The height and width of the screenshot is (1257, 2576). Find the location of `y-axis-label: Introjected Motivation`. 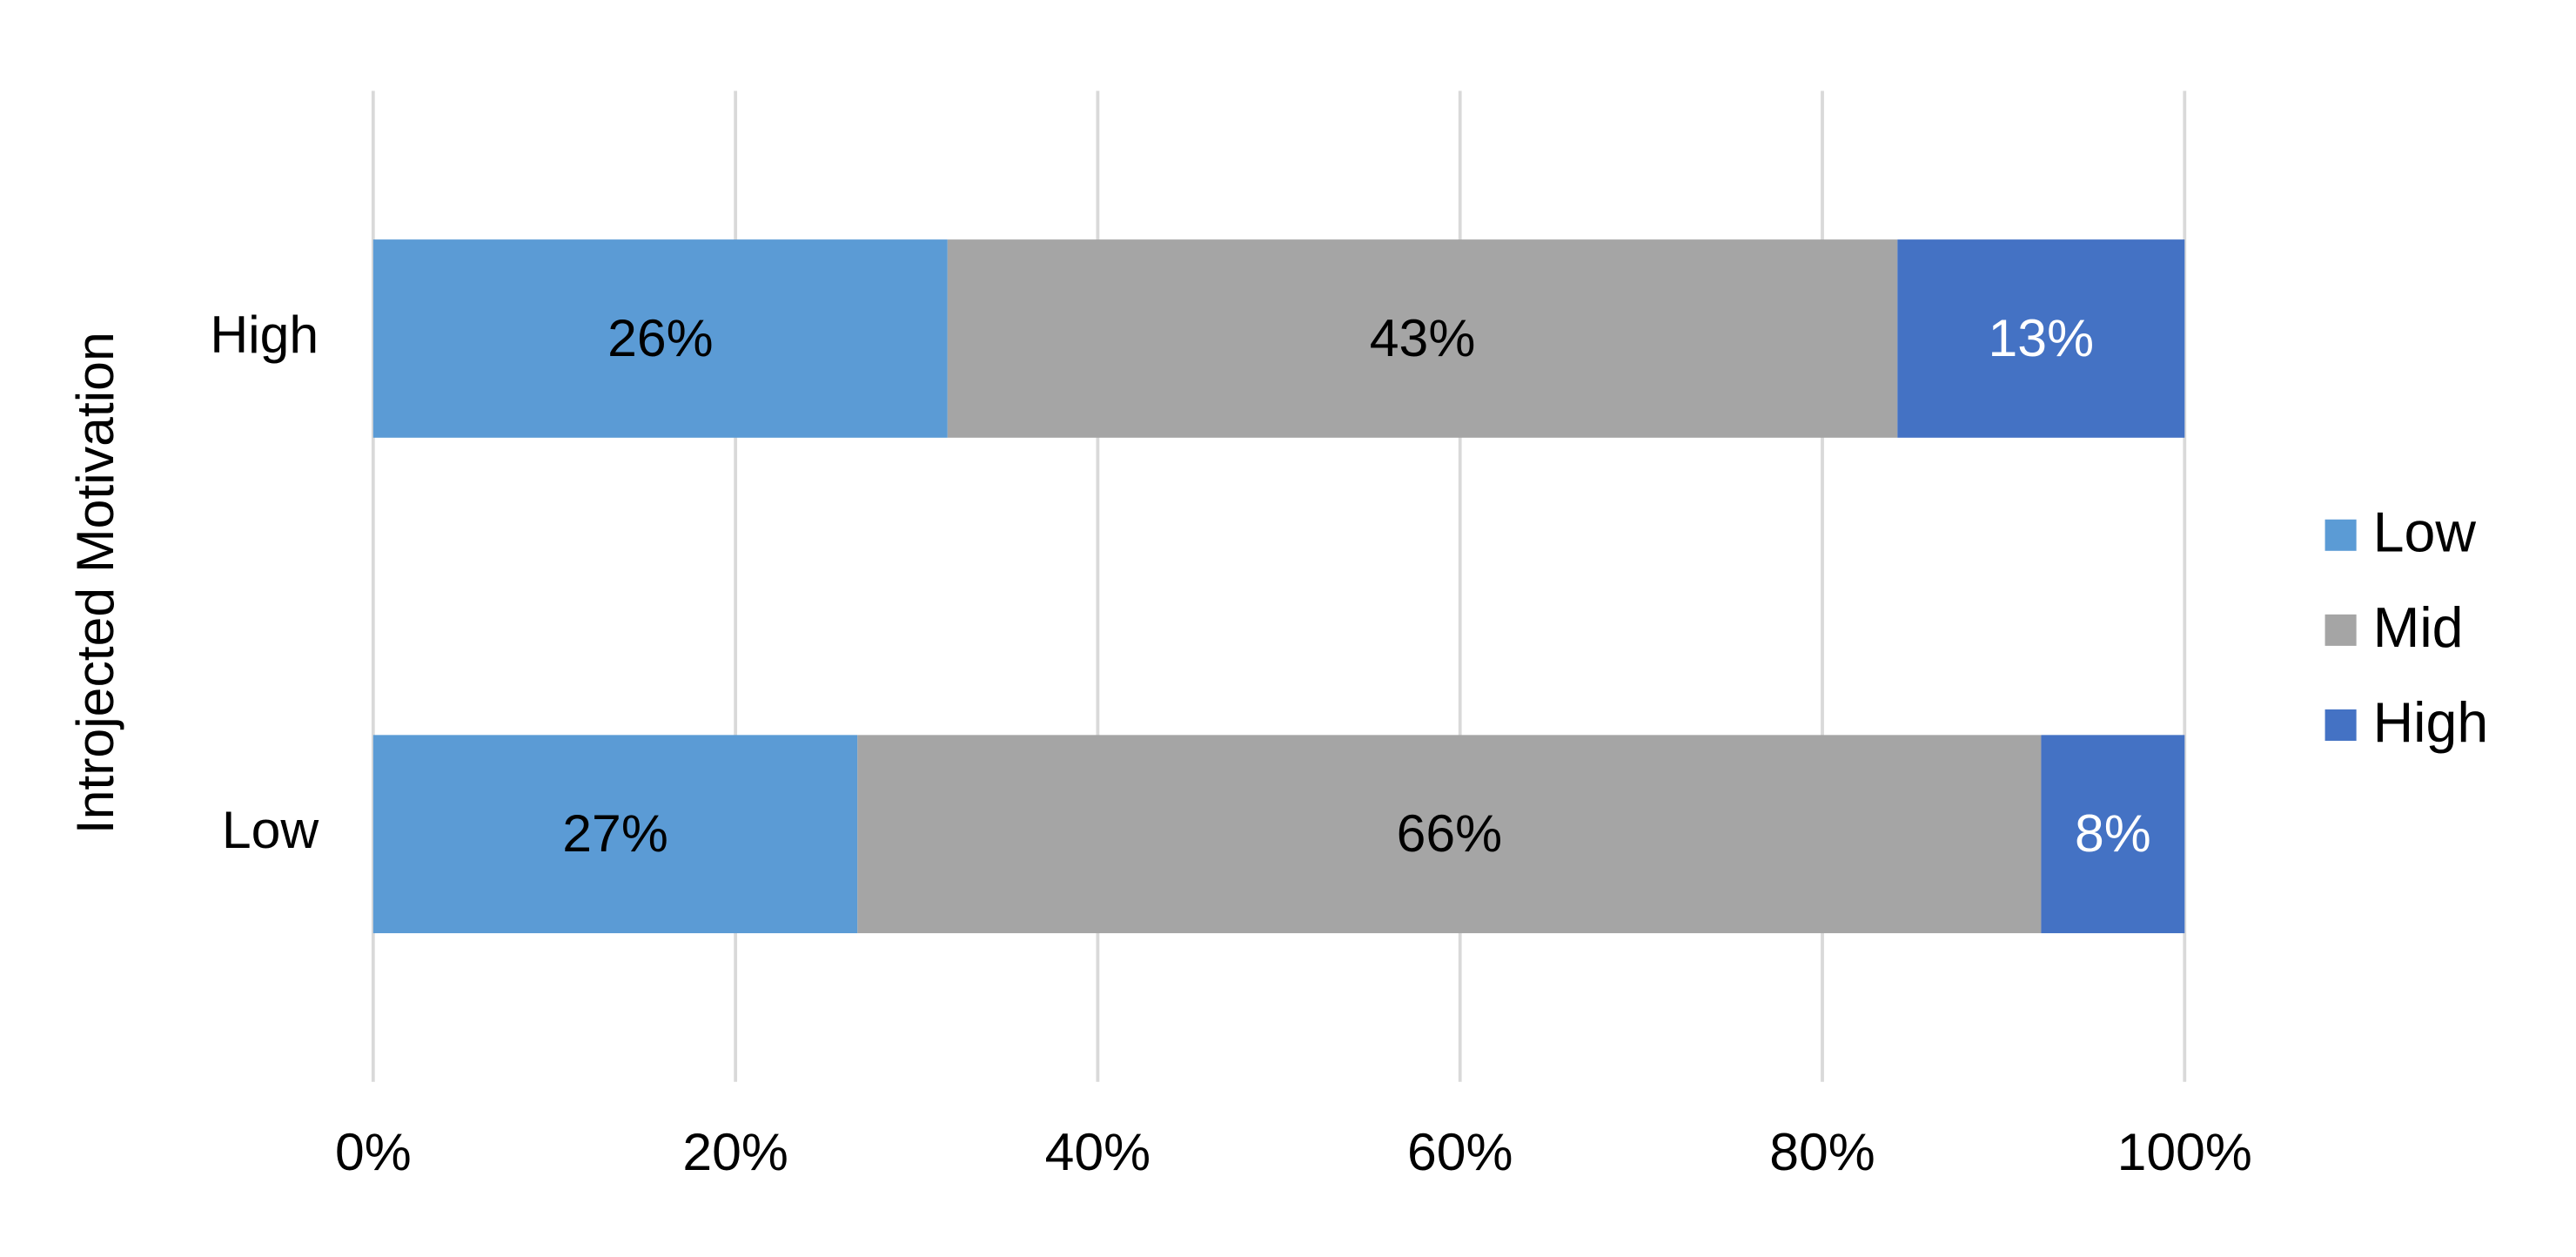

y-axis-label: Introjected Motivation is located at coordinates (95, 583).